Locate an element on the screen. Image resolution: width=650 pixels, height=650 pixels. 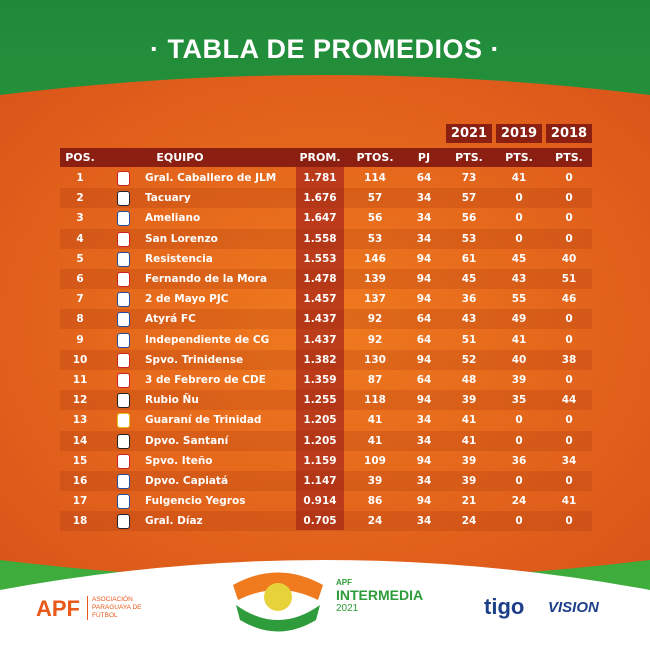
cell: 11 is located at coordinates (80, 380).